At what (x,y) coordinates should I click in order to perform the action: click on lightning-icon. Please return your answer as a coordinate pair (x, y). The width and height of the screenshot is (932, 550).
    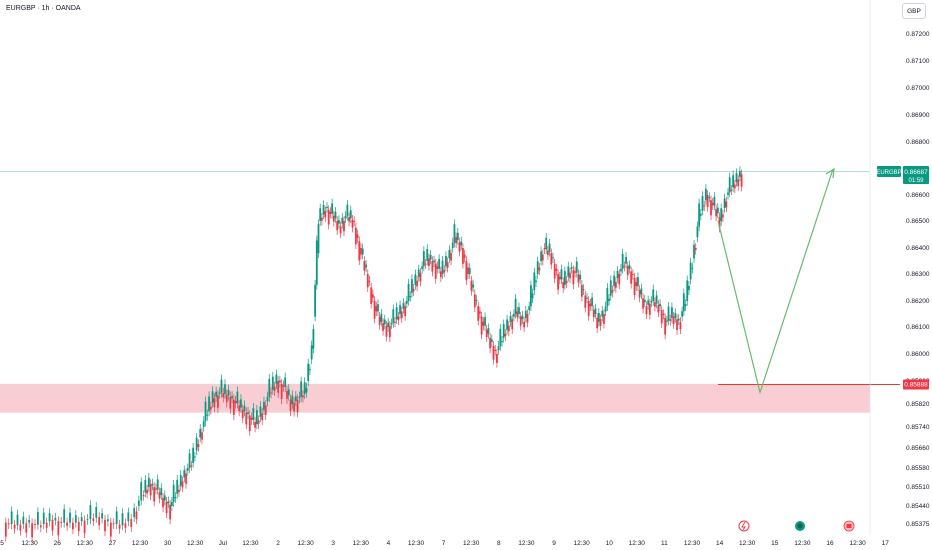
    Looking at the image, I should click on (744, 526).